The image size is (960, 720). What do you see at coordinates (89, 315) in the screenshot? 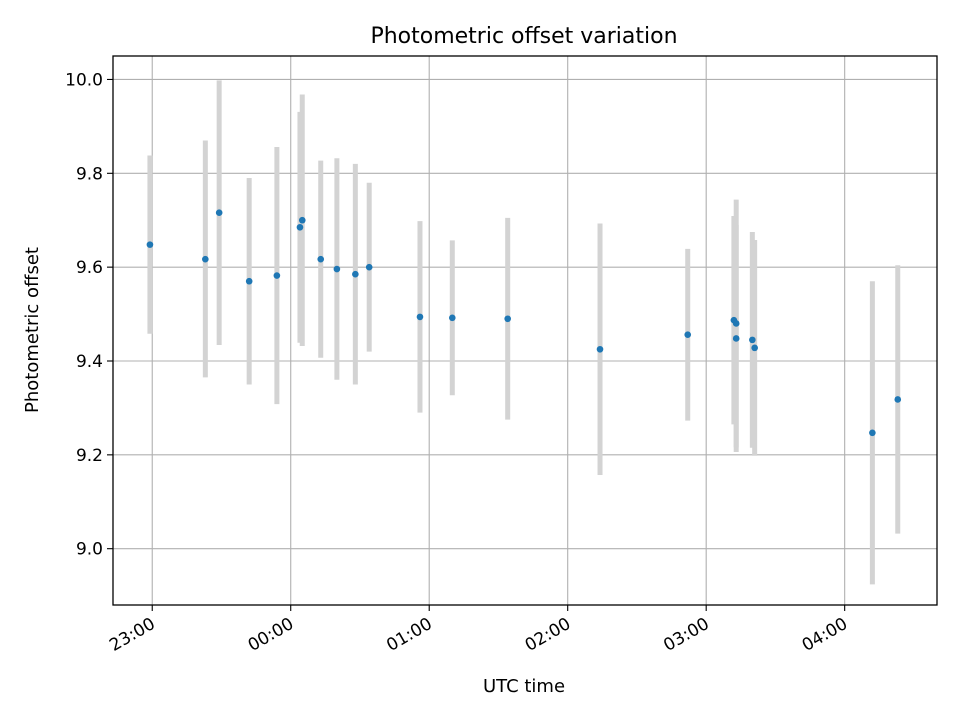
I see `y-axis-ticks: 9.0 9.2 9.4 9.6 9.8 10.0` at bounding box center [89, 315].